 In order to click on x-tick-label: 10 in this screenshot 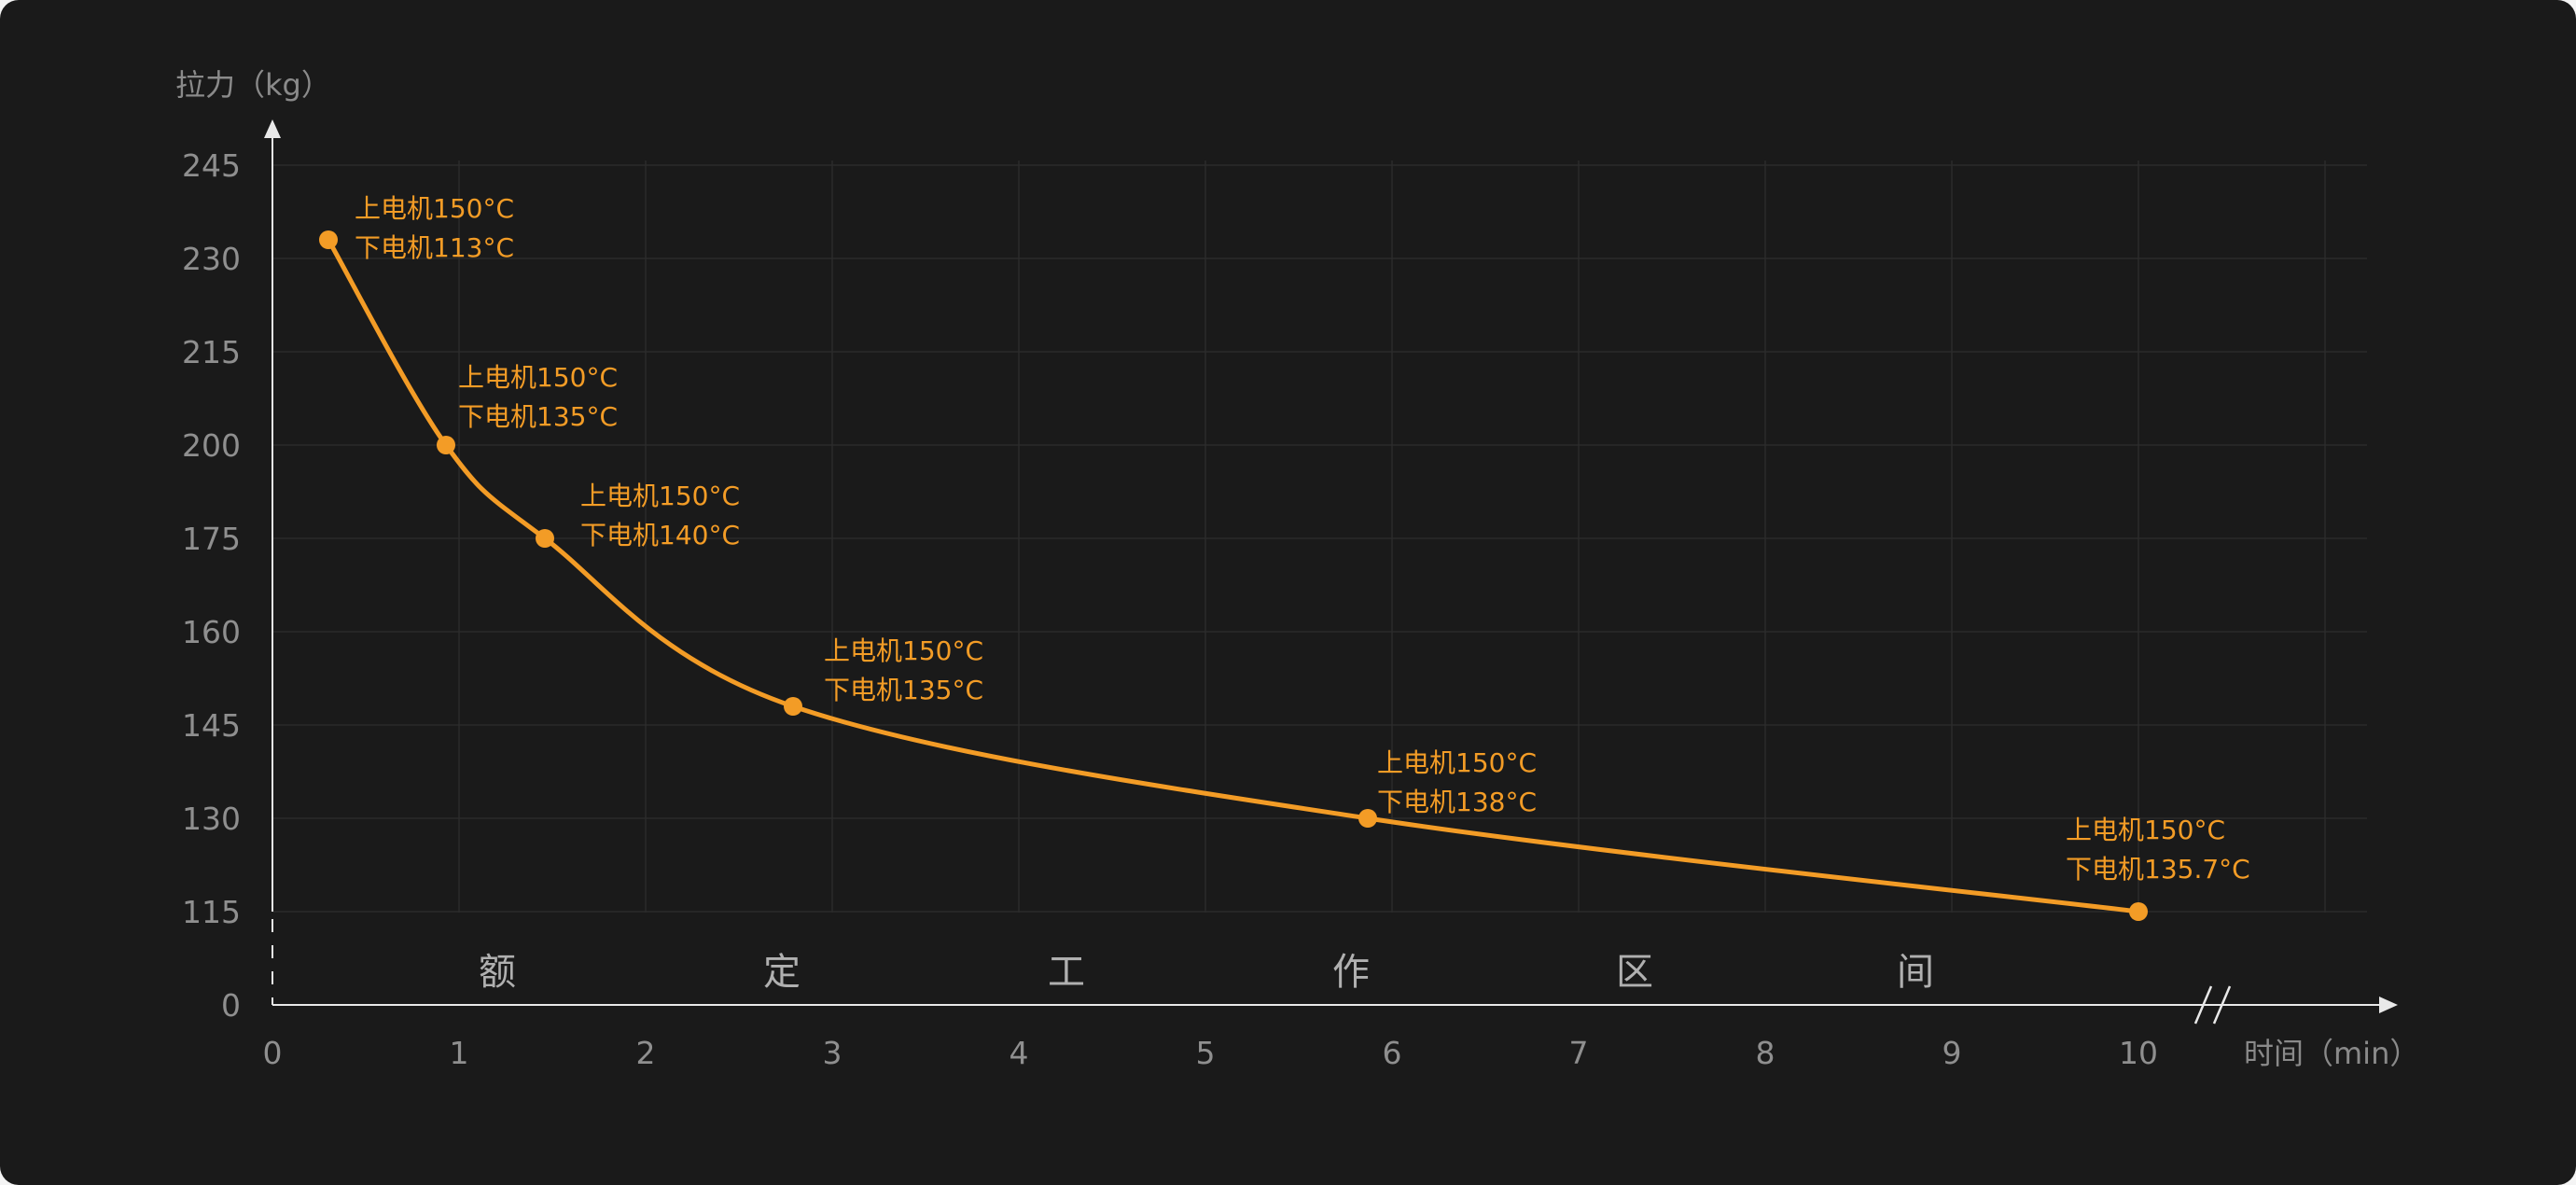, I will do `click(2138, 1053)`.